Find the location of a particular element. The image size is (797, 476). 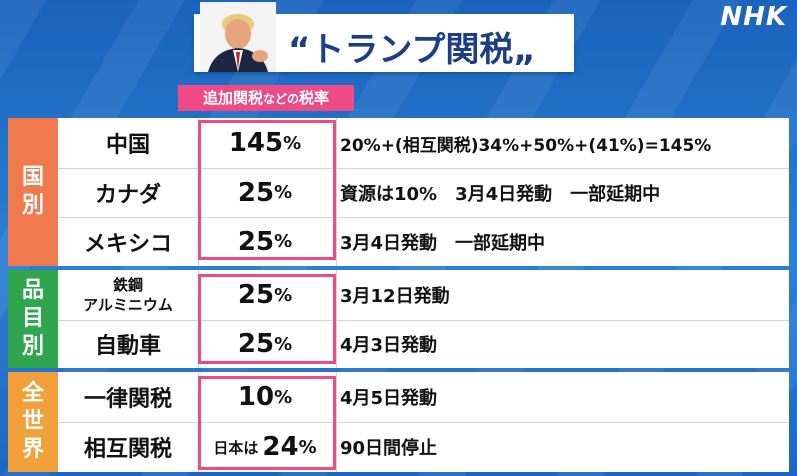

table-row-mexico: メキシコ 25% 3月4日発動 一部延期中 is located at coordinates (423, 241).